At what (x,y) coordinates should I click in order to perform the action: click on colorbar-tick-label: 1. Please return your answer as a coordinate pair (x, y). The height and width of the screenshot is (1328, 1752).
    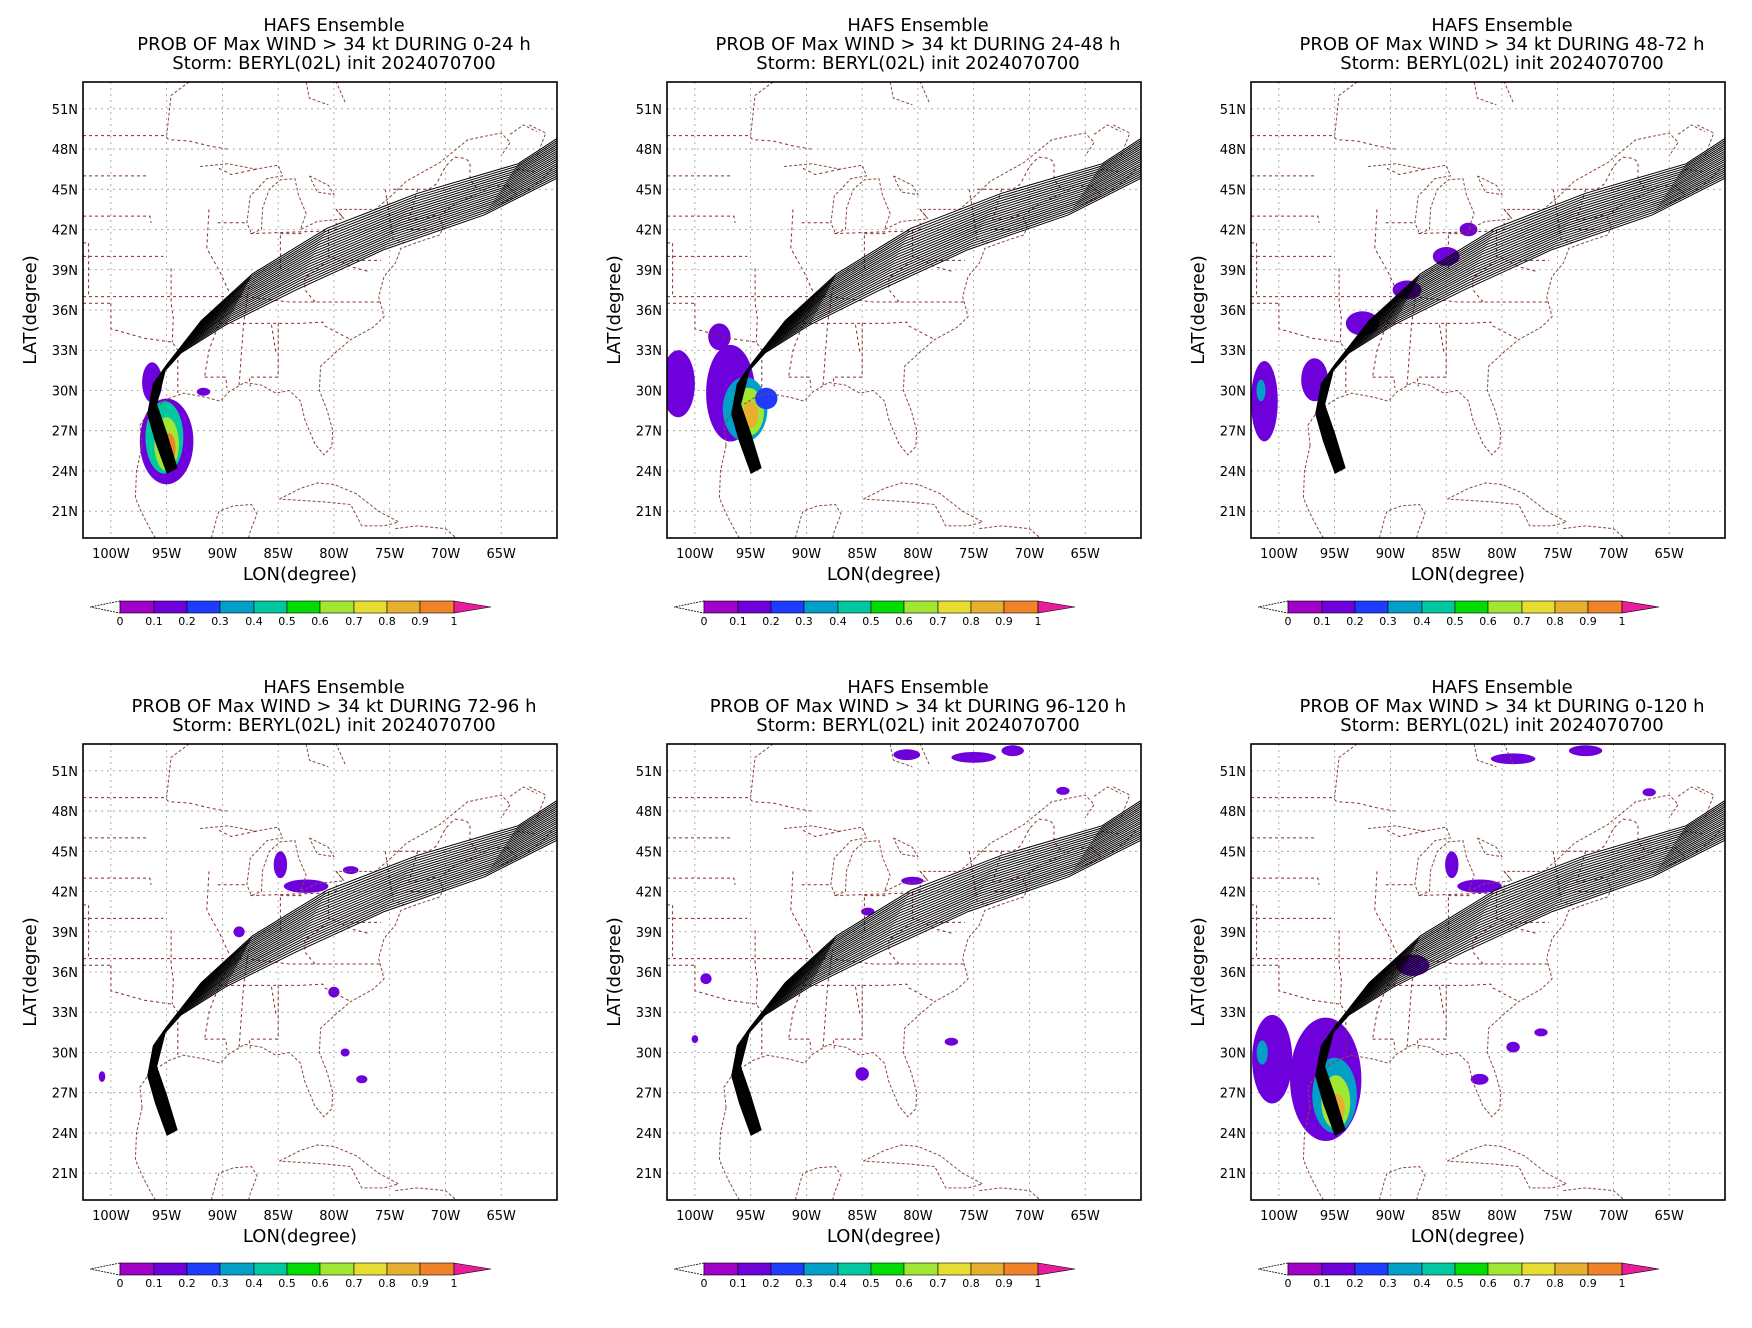
    Looking at the image, I should click on (1622, 621).